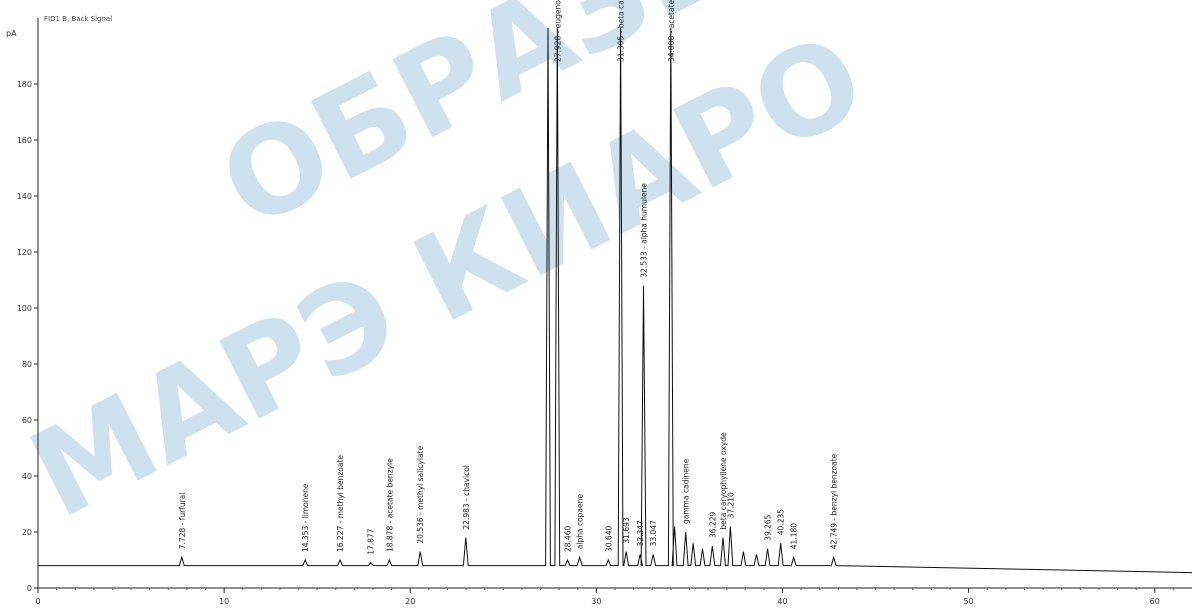 This screenshot has height=612, width=1202. Describe the element at coordinates (640, 533) in the screenshot. I see `peak-label: 32.347` at that location.